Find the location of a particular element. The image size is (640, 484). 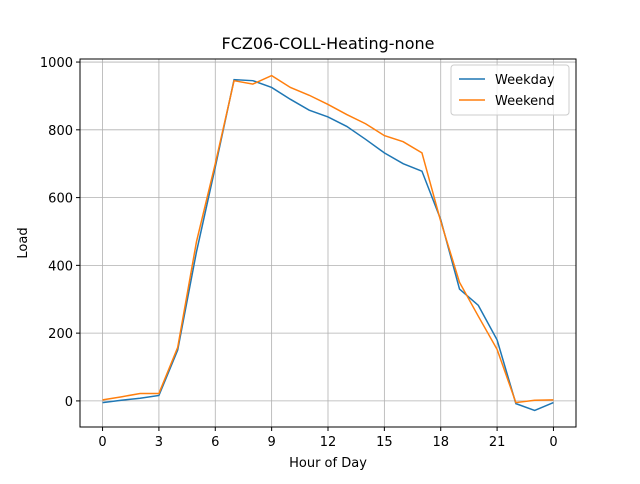

y-tick-label: 200 is located at coordinates (60, 334).